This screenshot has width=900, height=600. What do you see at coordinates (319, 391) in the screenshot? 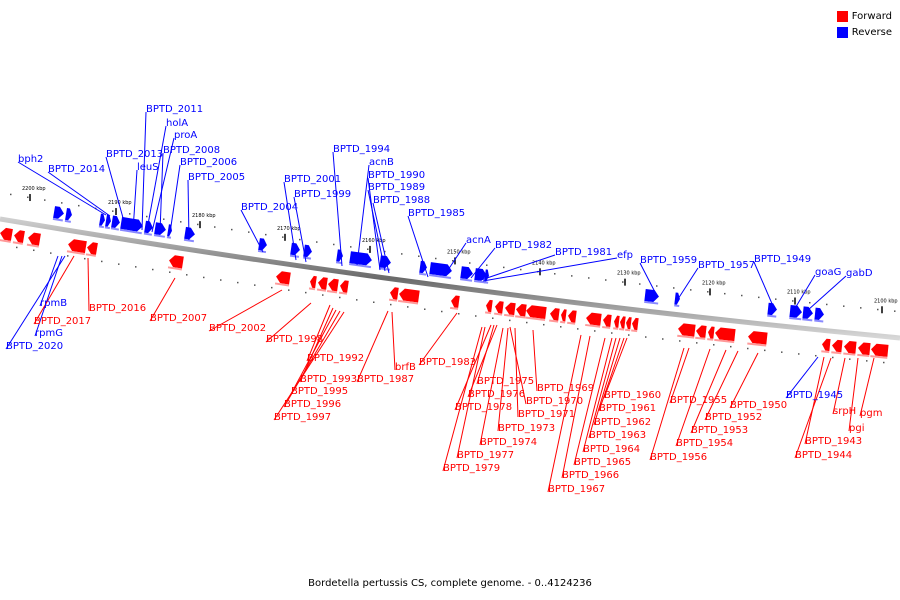
I see `gene-label-bptd-1995: BPTD_1995` at bounding box center [319, 391].